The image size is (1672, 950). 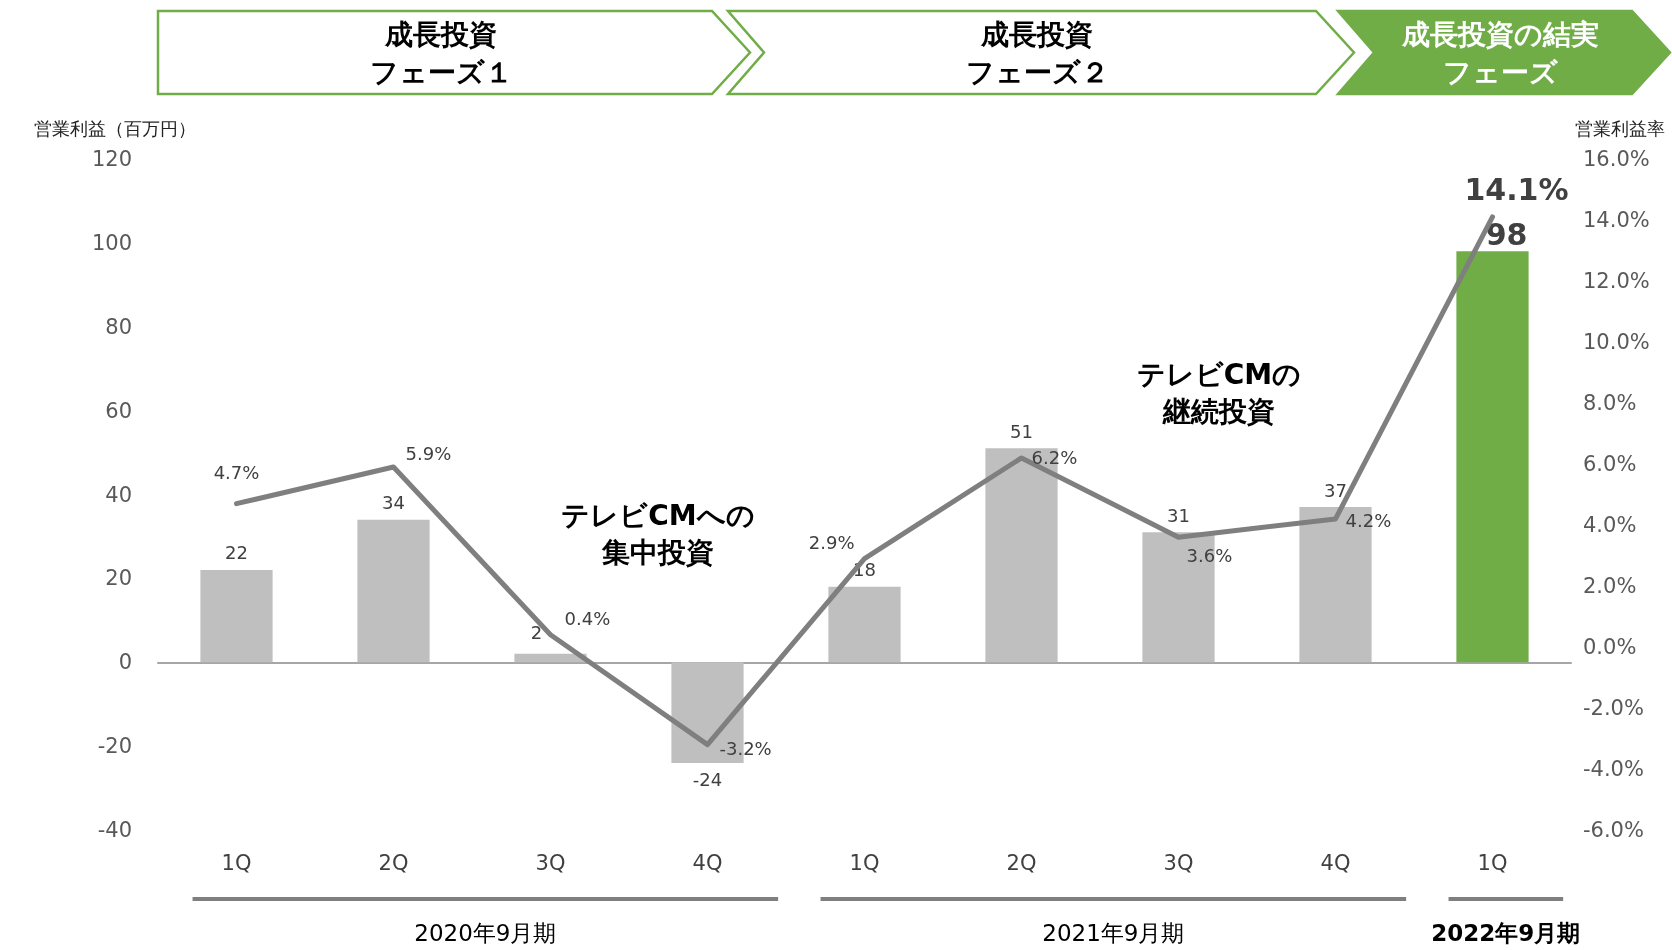 What do you see at coordinates (111, 159) in the screenshot?
I see `y-tick-label: 120` at bounding box center [111, 159].